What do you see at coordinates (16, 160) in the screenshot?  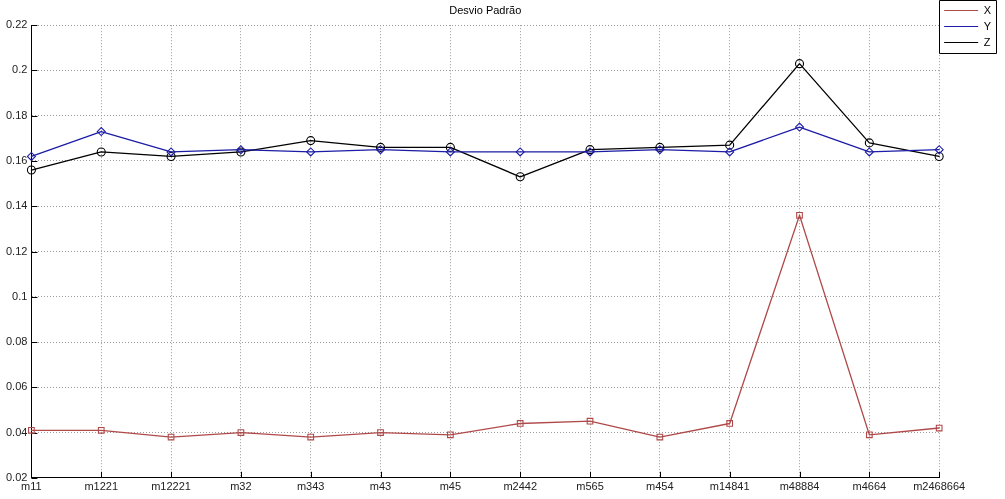 I see `y-tick-label: 0.16` at bounding box center [16, 160].